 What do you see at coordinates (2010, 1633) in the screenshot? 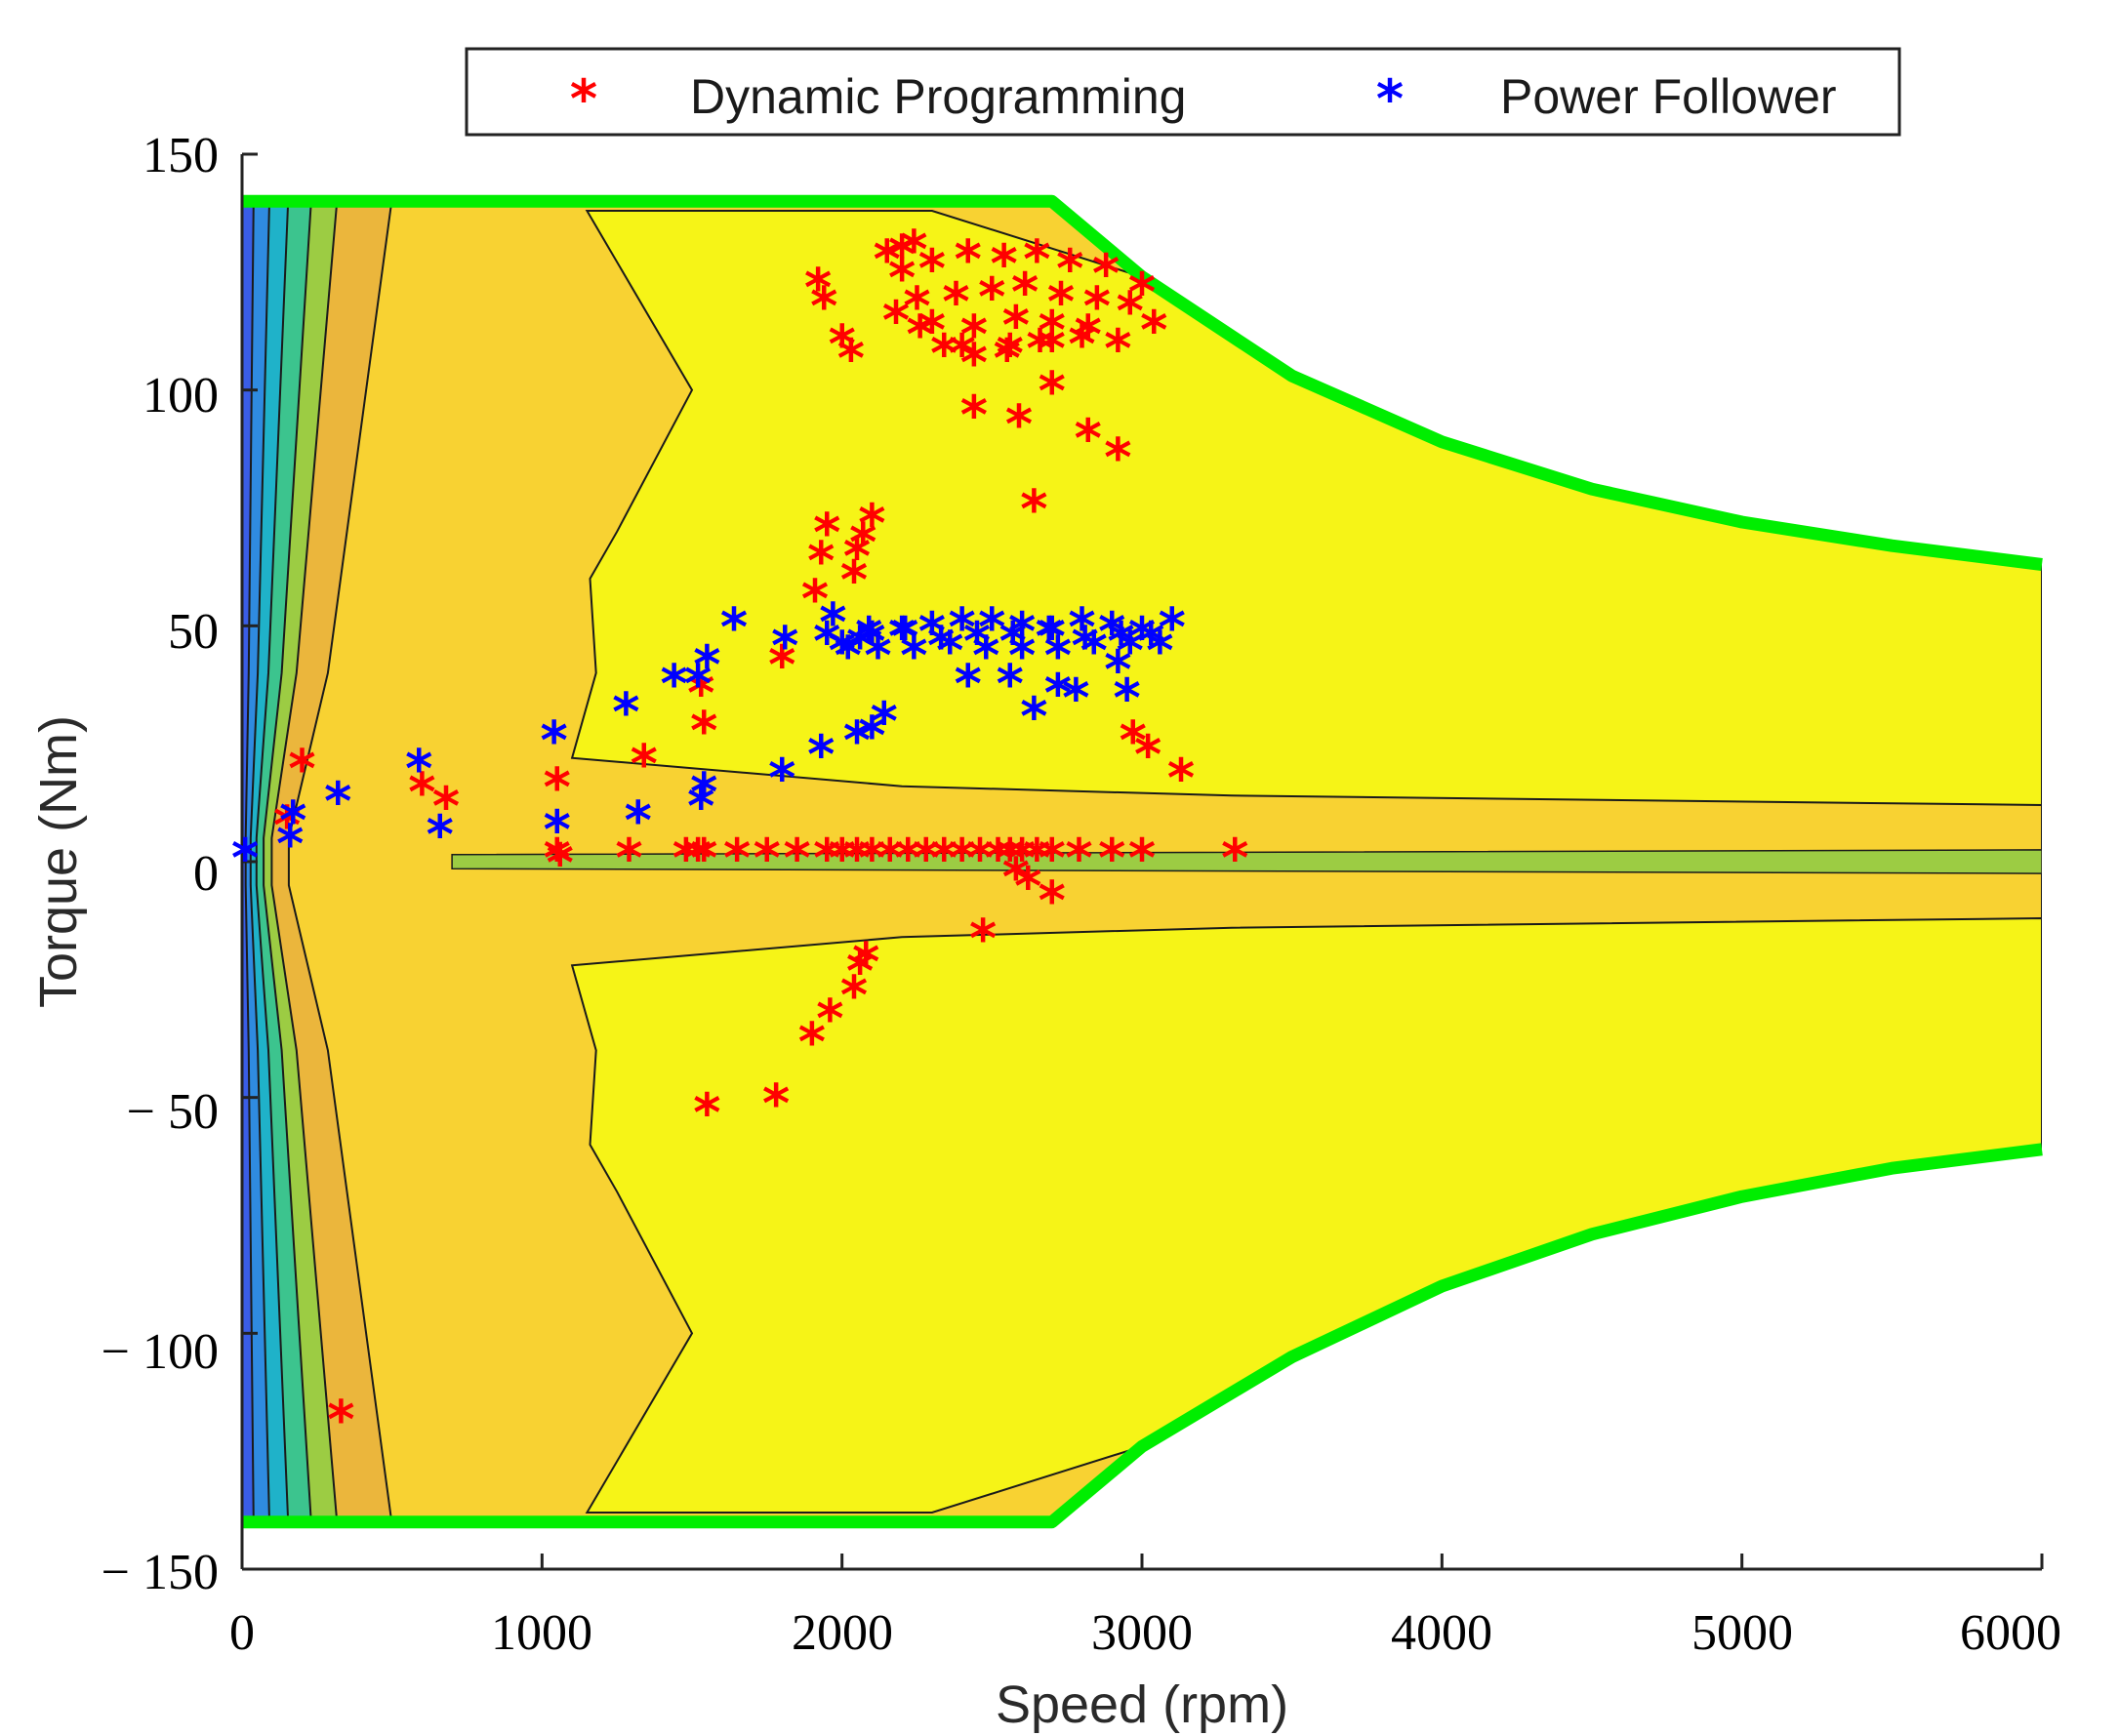
I see `x-tick-label: 6000` at bounding box center [2010, 1633].